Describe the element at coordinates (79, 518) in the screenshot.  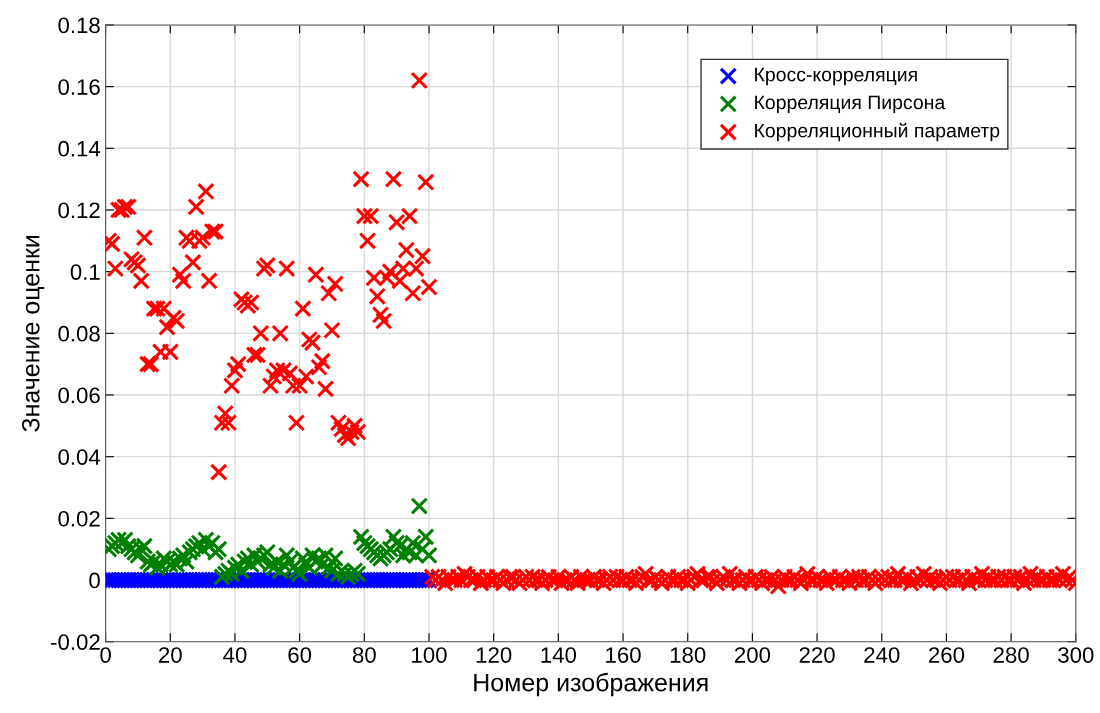
I see `y-tick-label: 0.02` at that location.